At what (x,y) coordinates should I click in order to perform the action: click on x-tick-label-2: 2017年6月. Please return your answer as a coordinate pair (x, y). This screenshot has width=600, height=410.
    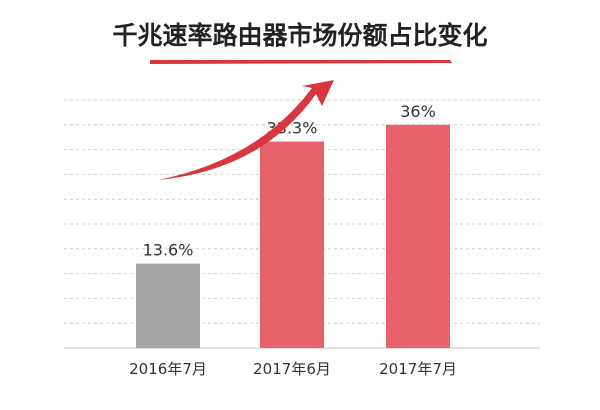
    Looking at the image, I should click on (292, 369).